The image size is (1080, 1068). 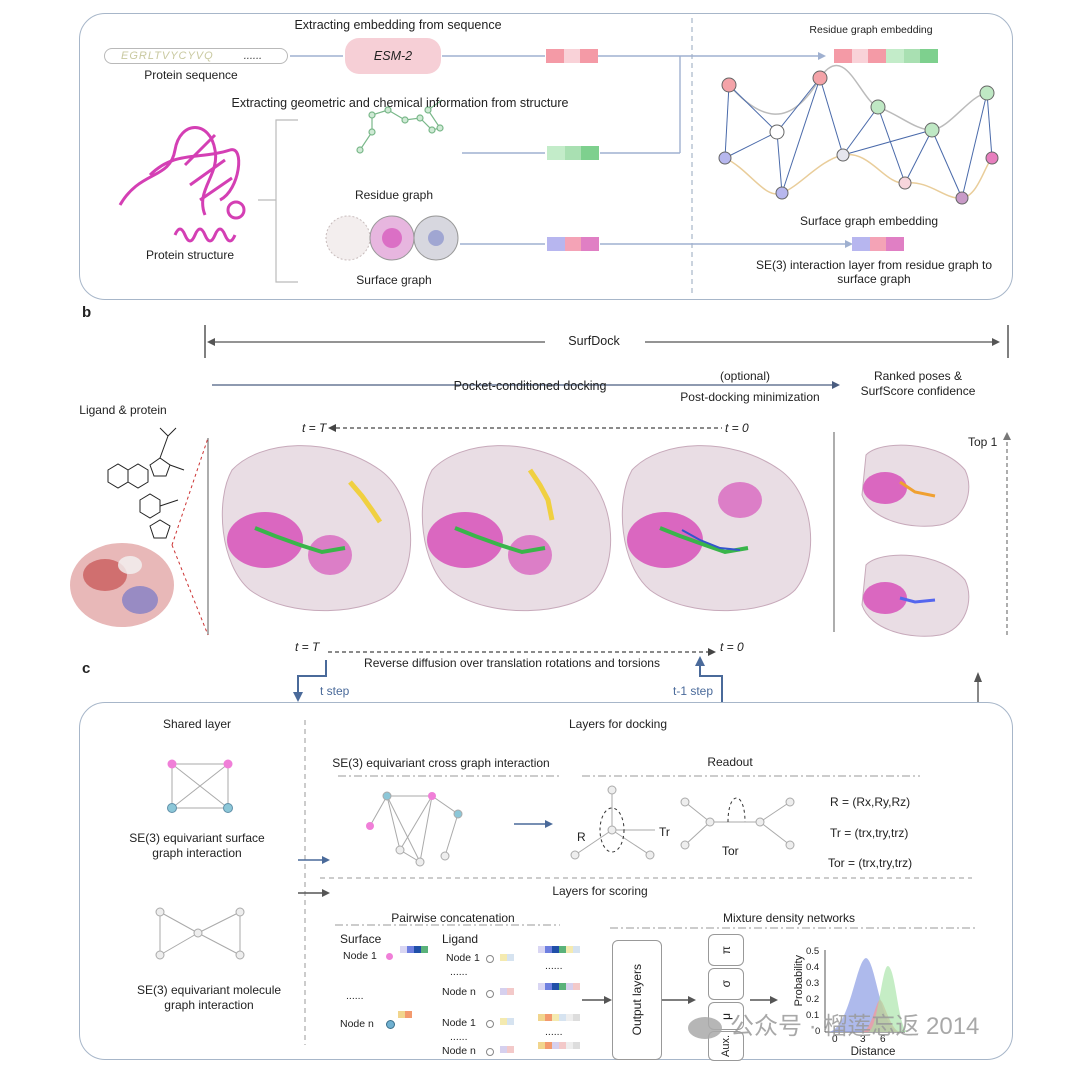 I want to click on surface-node1-vector, so click(x=414, y=949).